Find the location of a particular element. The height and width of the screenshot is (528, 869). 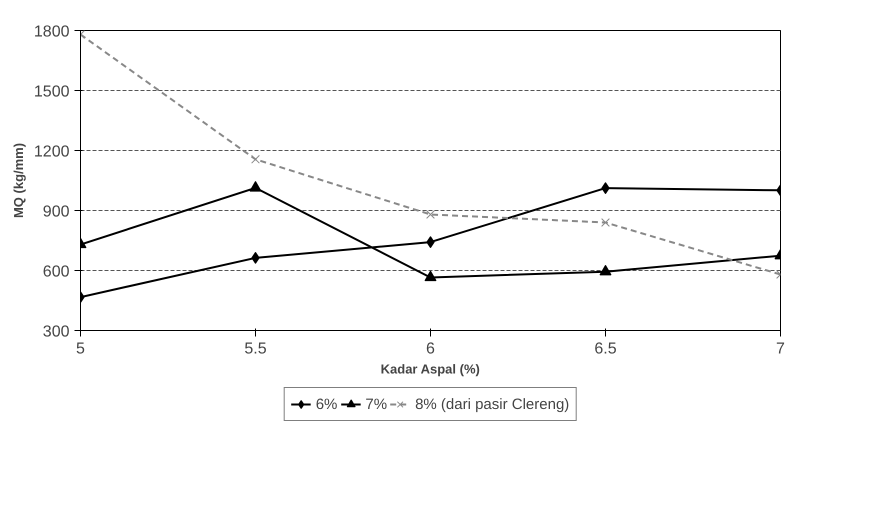

y-tick-label: 900 is located at coordinates (56, 212).